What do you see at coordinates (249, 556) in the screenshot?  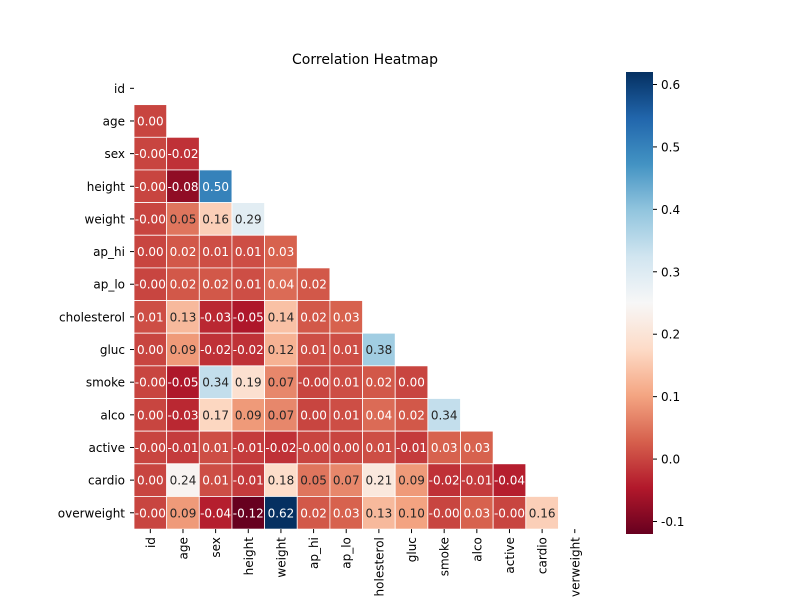 I see `x-tick-label: height` at bounding box center [249, 556].